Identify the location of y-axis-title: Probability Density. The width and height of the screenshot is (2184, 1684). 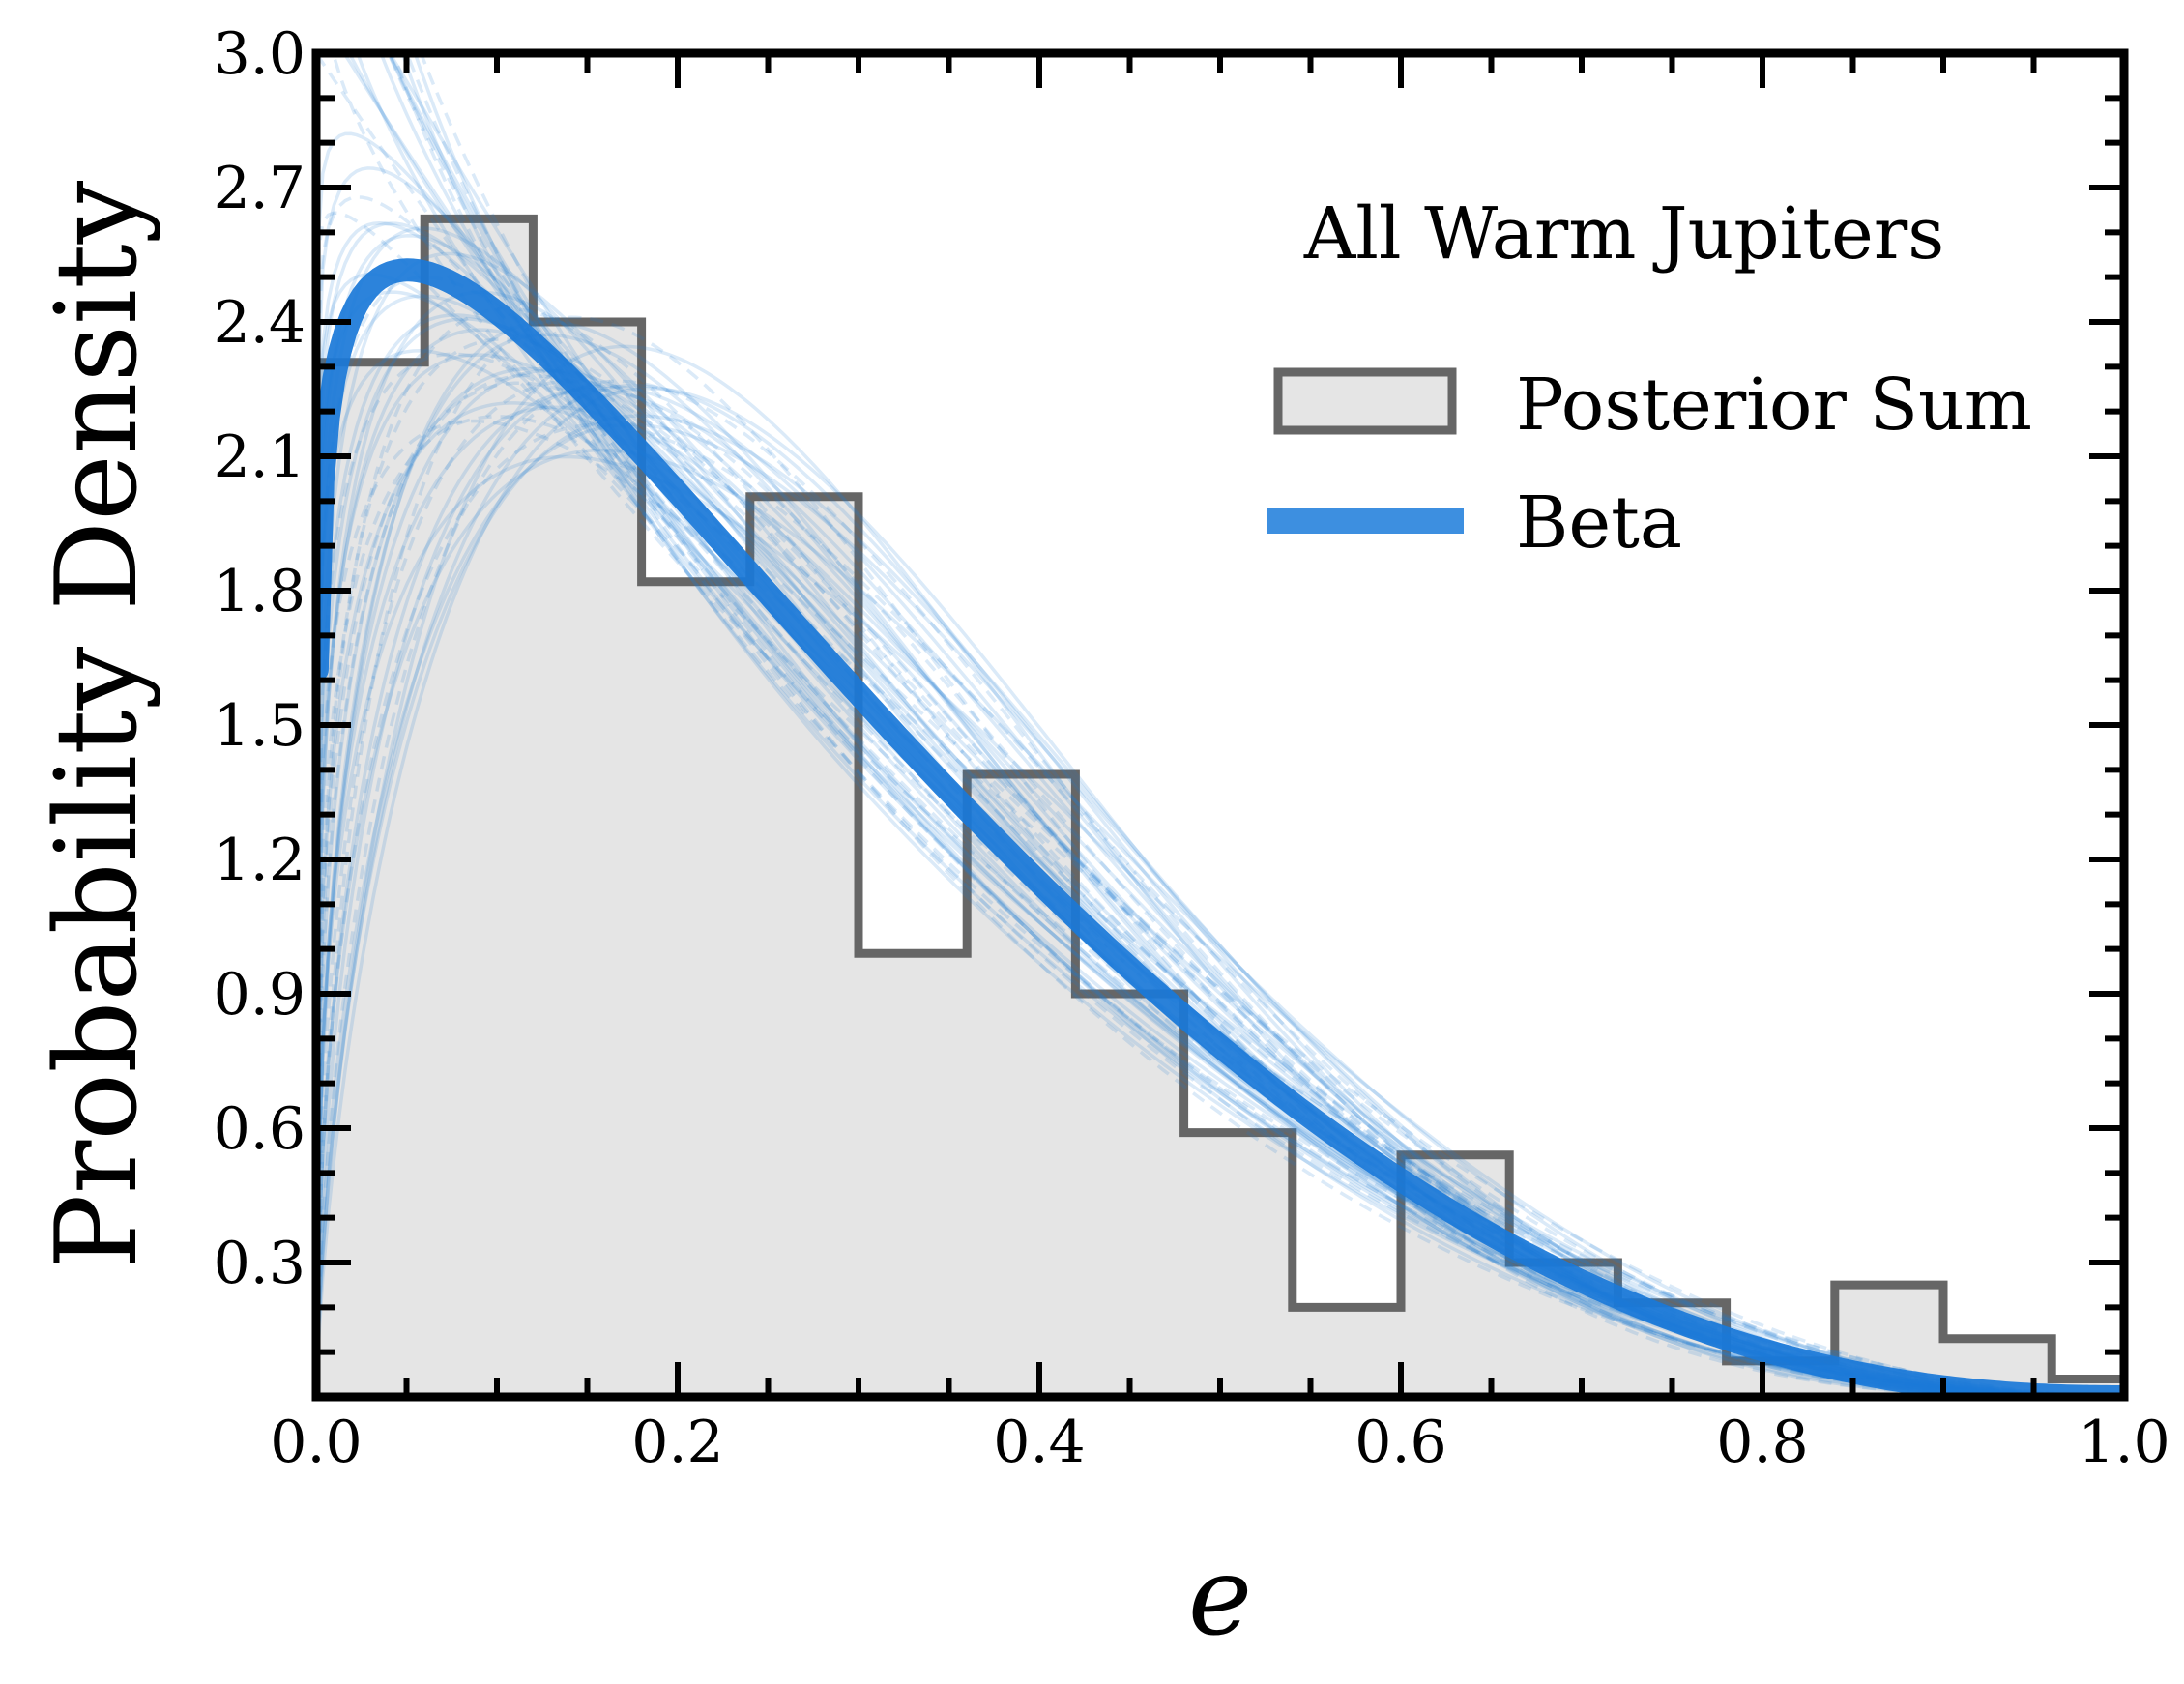
(97, 724).